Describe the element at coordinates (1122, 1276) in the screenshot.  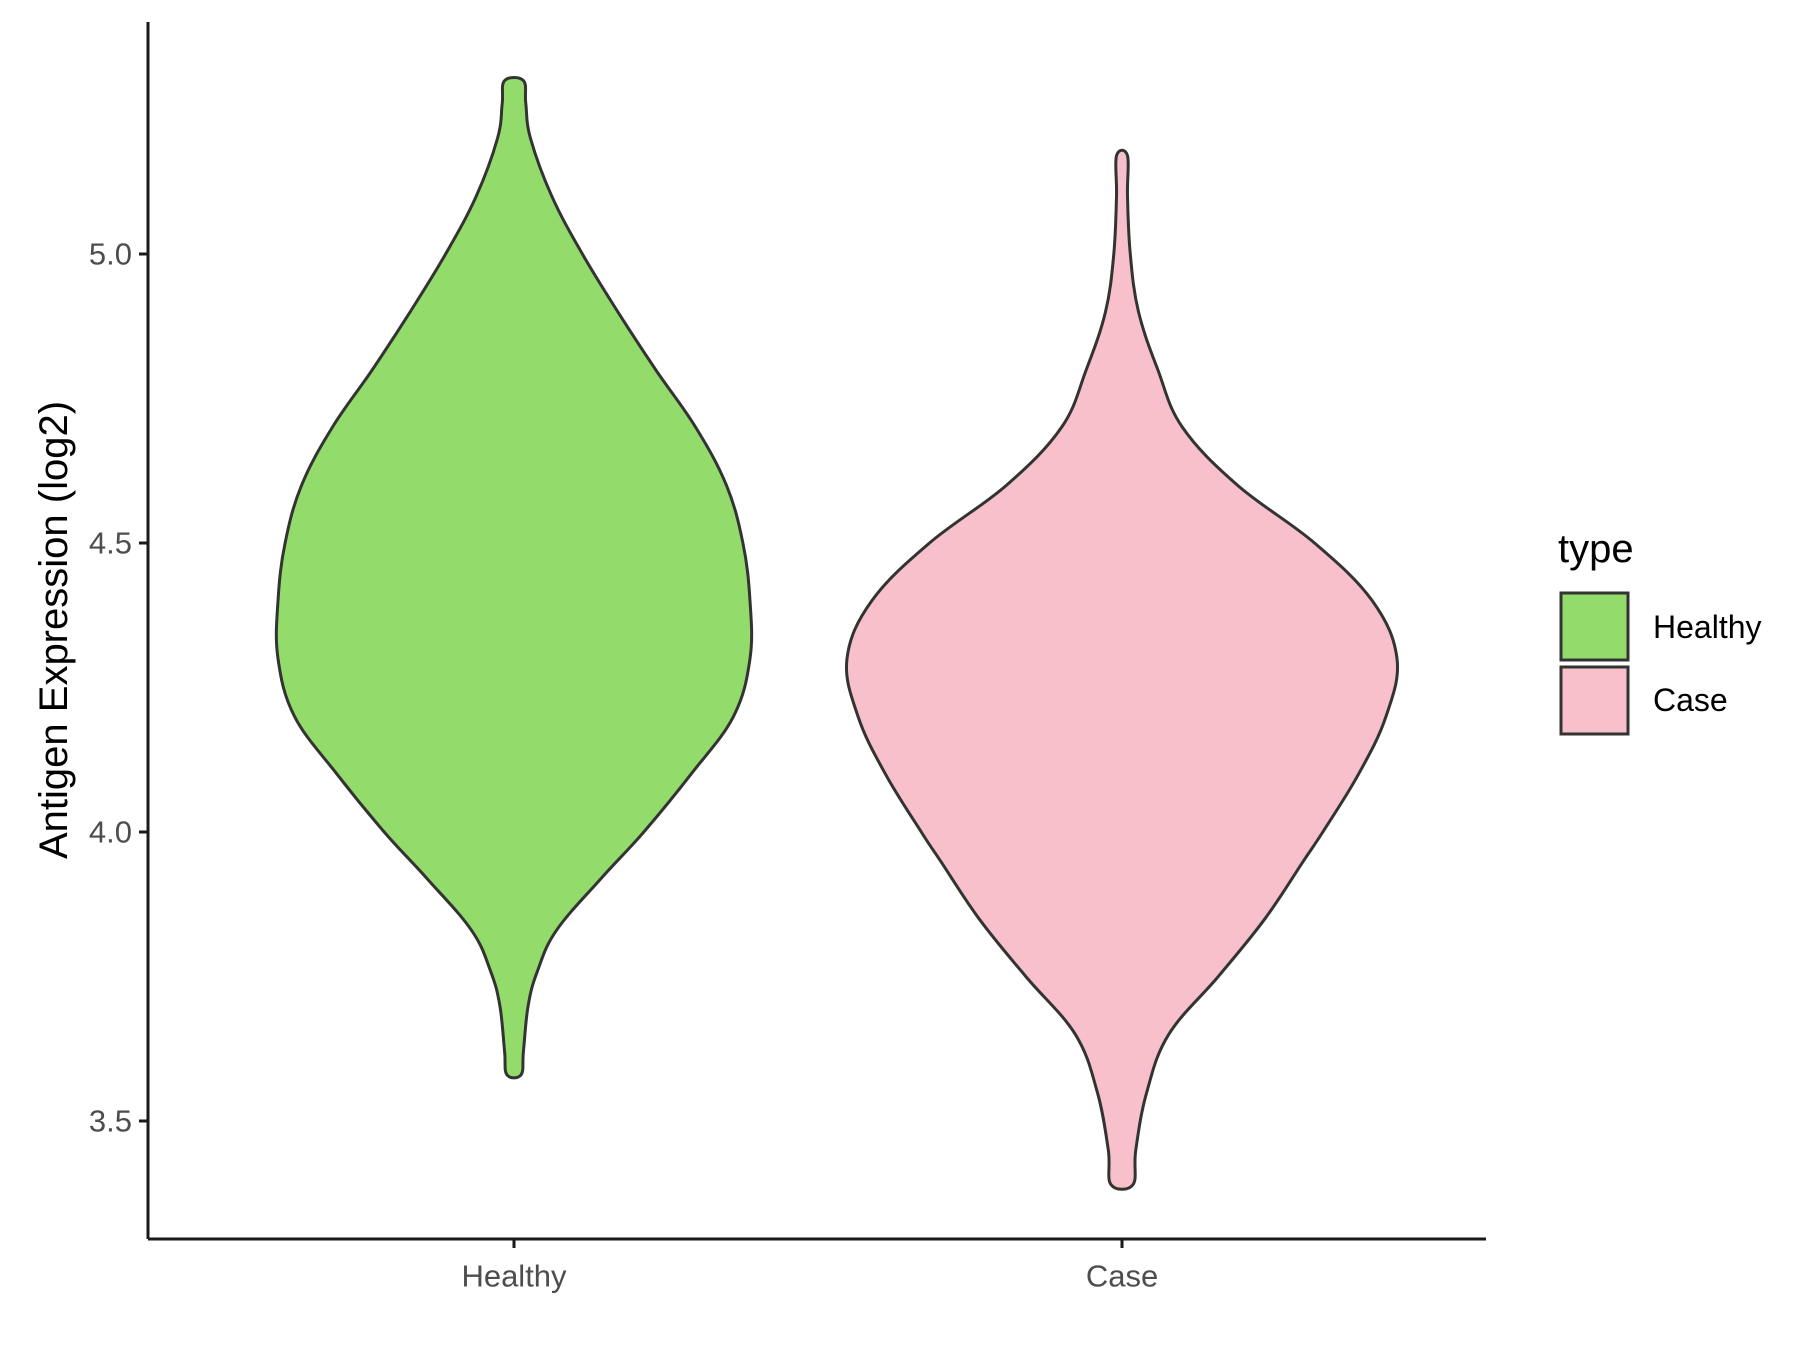
I see `x-tick-label: Case` at that location.